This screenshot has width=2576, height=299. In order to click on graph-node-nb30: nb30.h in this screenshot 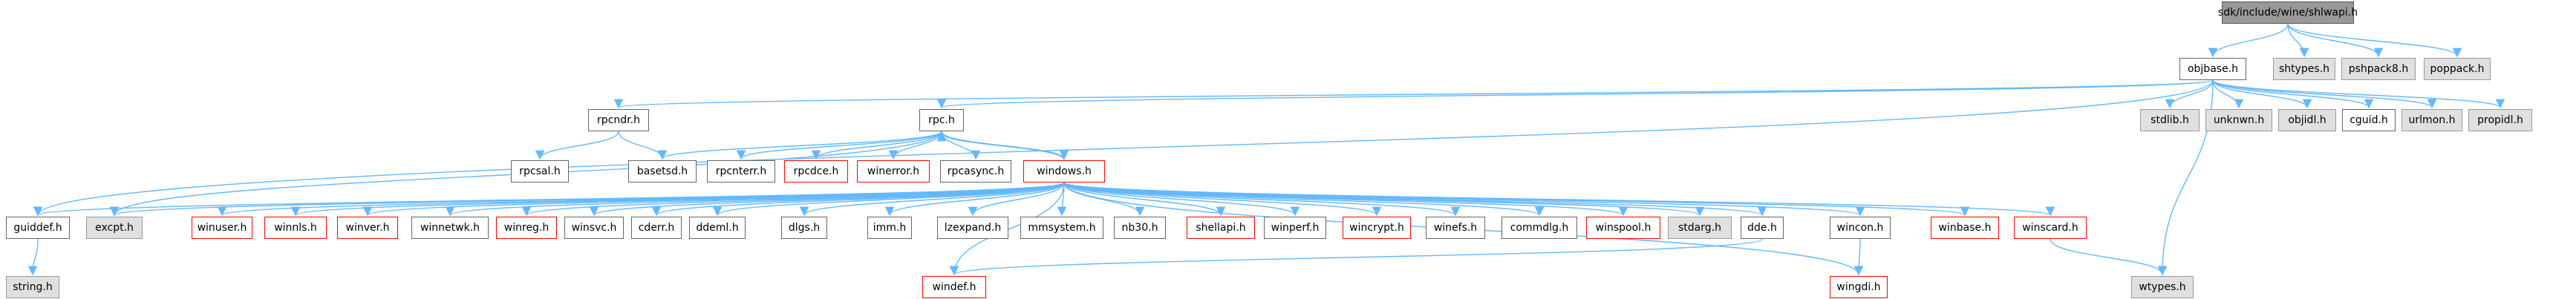, I will do `click(1140, 228)`.